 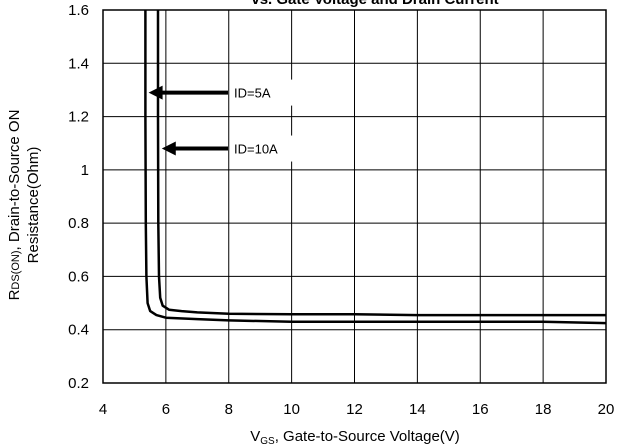 What do you see at coordinates (103, 409) in the screenshot?
I see `x-tick-label: 4` at bounding box center [103, 409].